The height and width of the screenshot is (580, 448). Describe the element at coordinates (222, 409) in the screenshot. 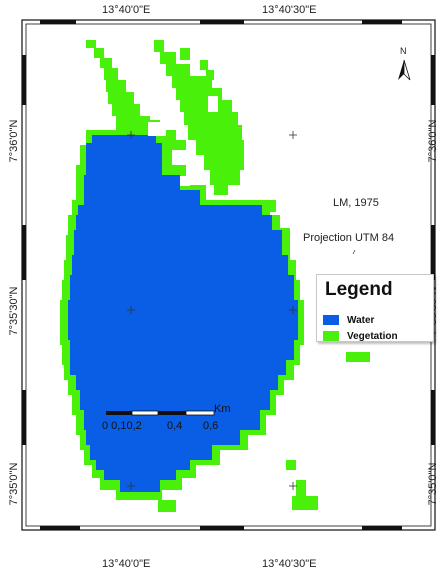

I see `scale-unit: Km` at that location.